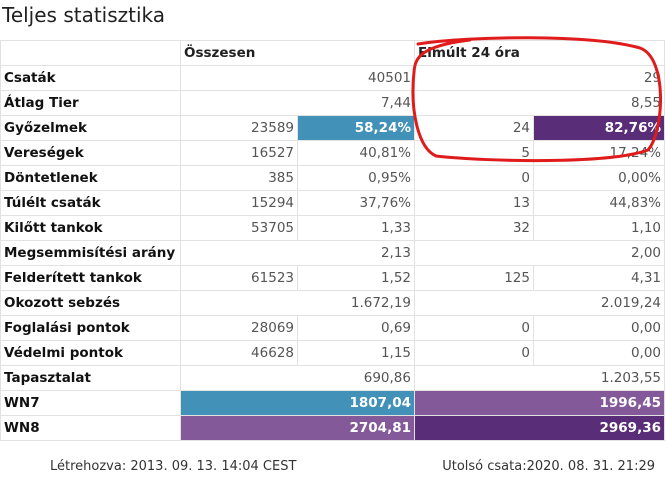 This screenshot has height=479, width=667. What do you see at coordinates (474, 128) in the screenshot?
I see `last24-count: 24` at bounding box center [474, 128].